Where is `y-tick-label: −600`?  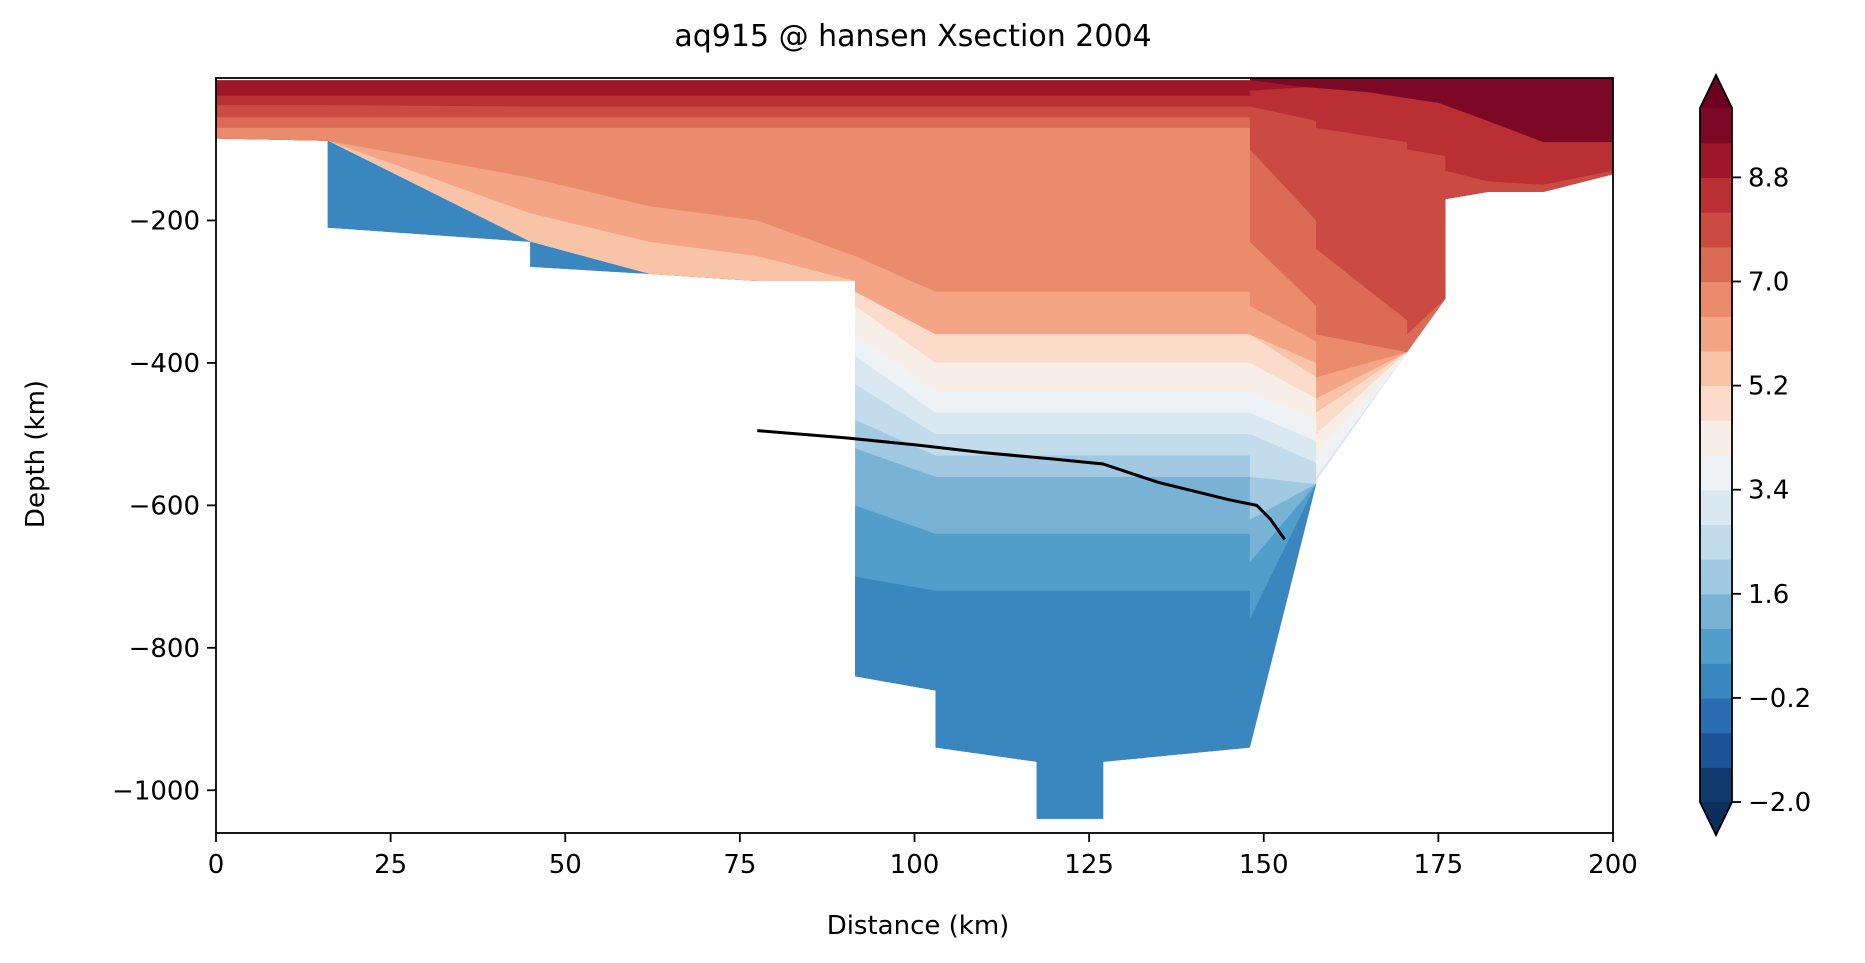 y-tick-label: −600 is located at coordinates (164, 506).